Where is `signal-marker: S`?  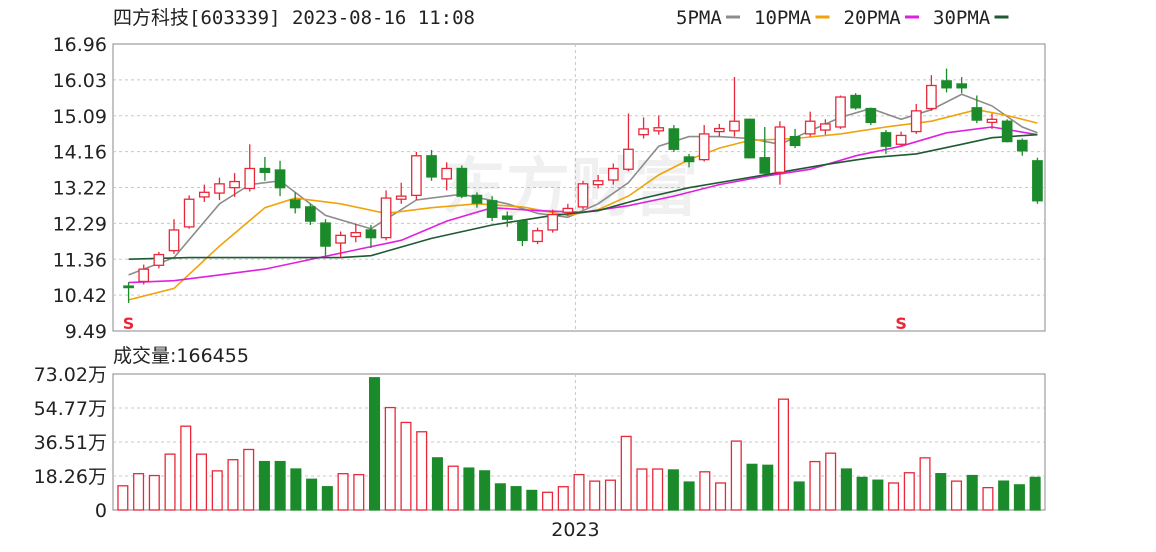 signal-marker: S is located at coordinates (129, 323).